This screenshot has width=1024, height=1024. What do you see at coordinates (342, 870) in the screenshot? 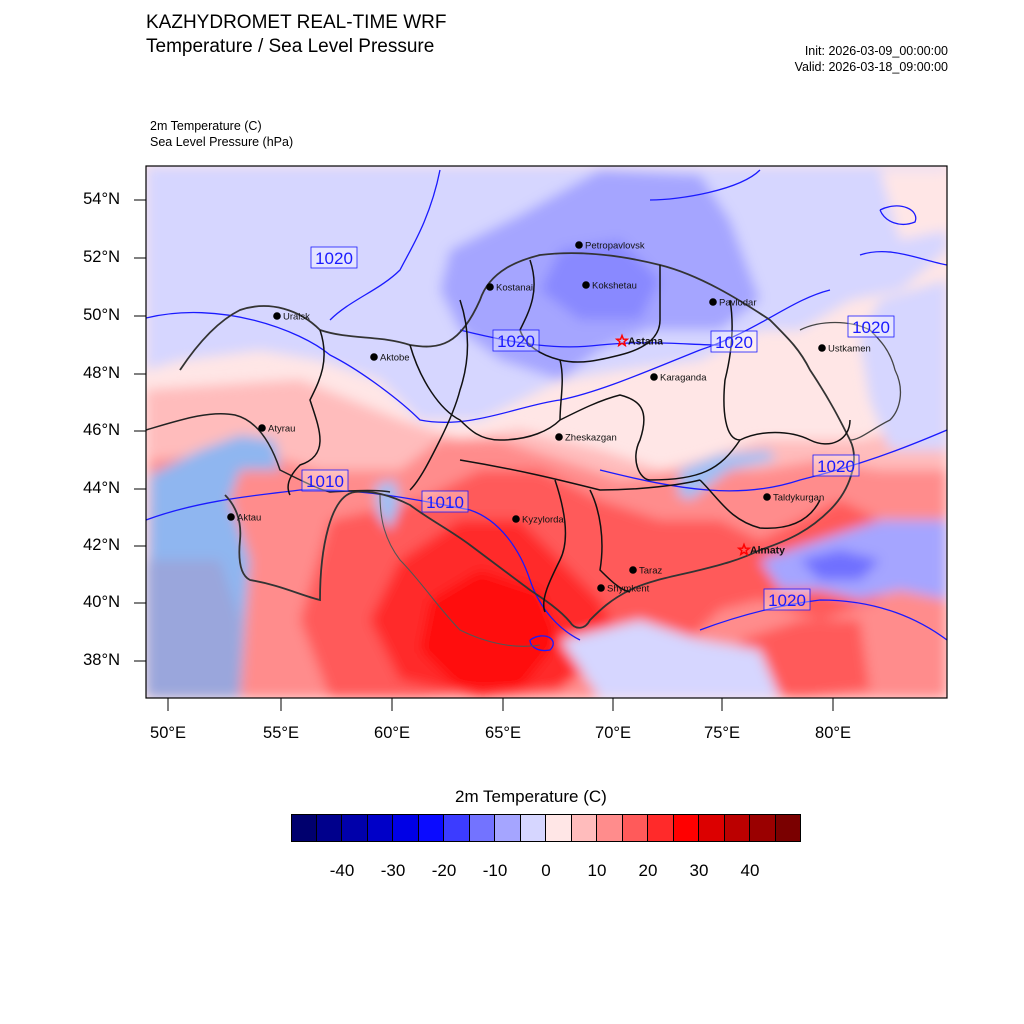
I see `colorbar-tick-label: -40` at bounding box center [342, 870].